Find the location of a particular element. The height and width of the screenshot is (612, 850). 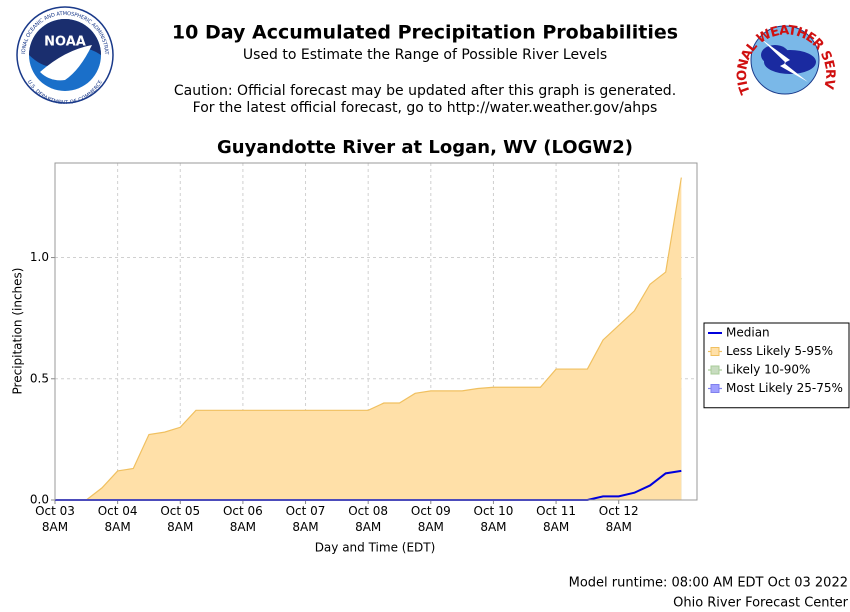

x-tick-label: Oct 08 8AM is located at coordinates (368, 519).